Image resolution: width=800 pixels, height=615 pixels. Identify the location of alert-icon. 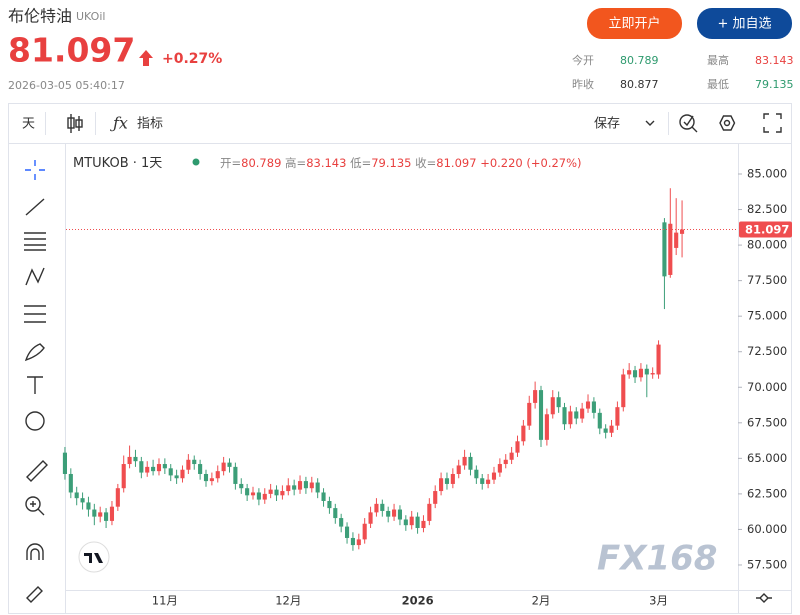
(688, 123).